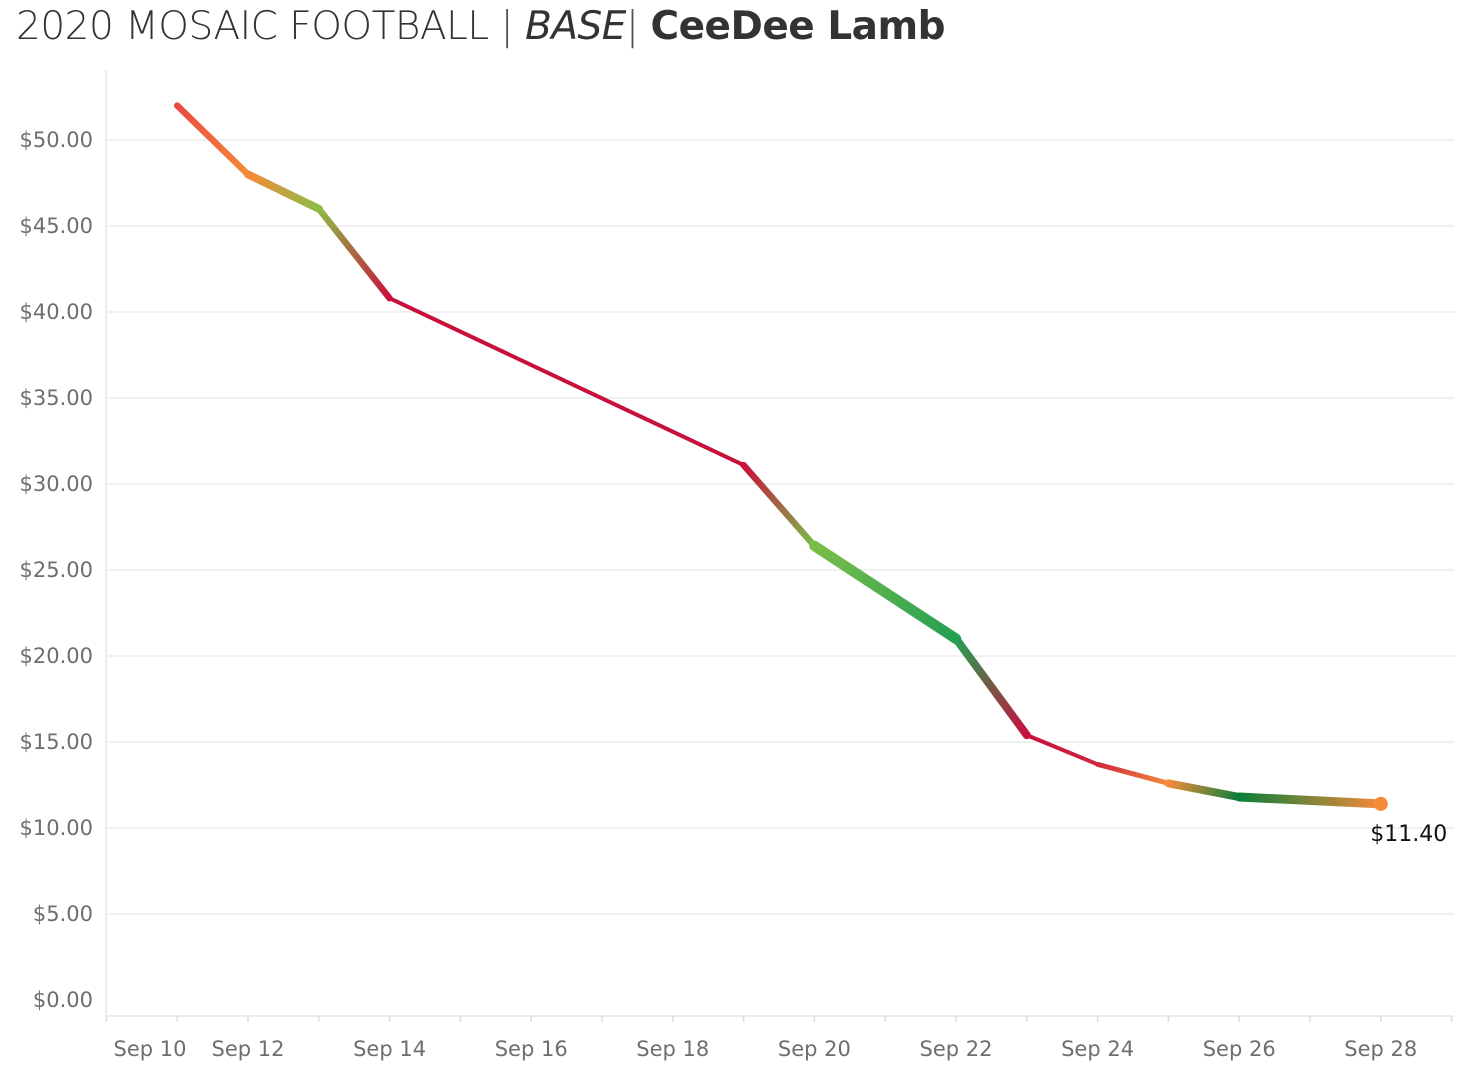  I want to click on y-tick-label: $20.00, so click(56, 656).